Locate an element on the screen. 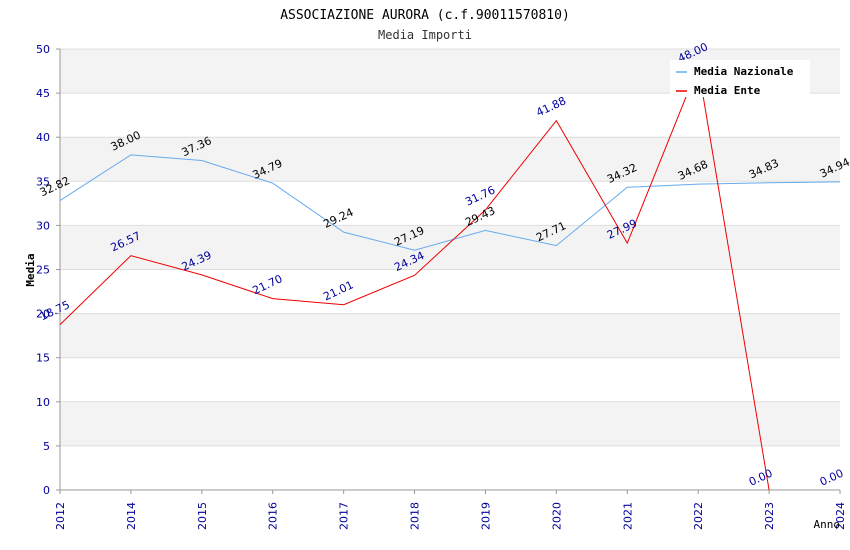 This screenshot has height=550, width=850. x-tick-label: 2021 is located at coordinates (627, 516).